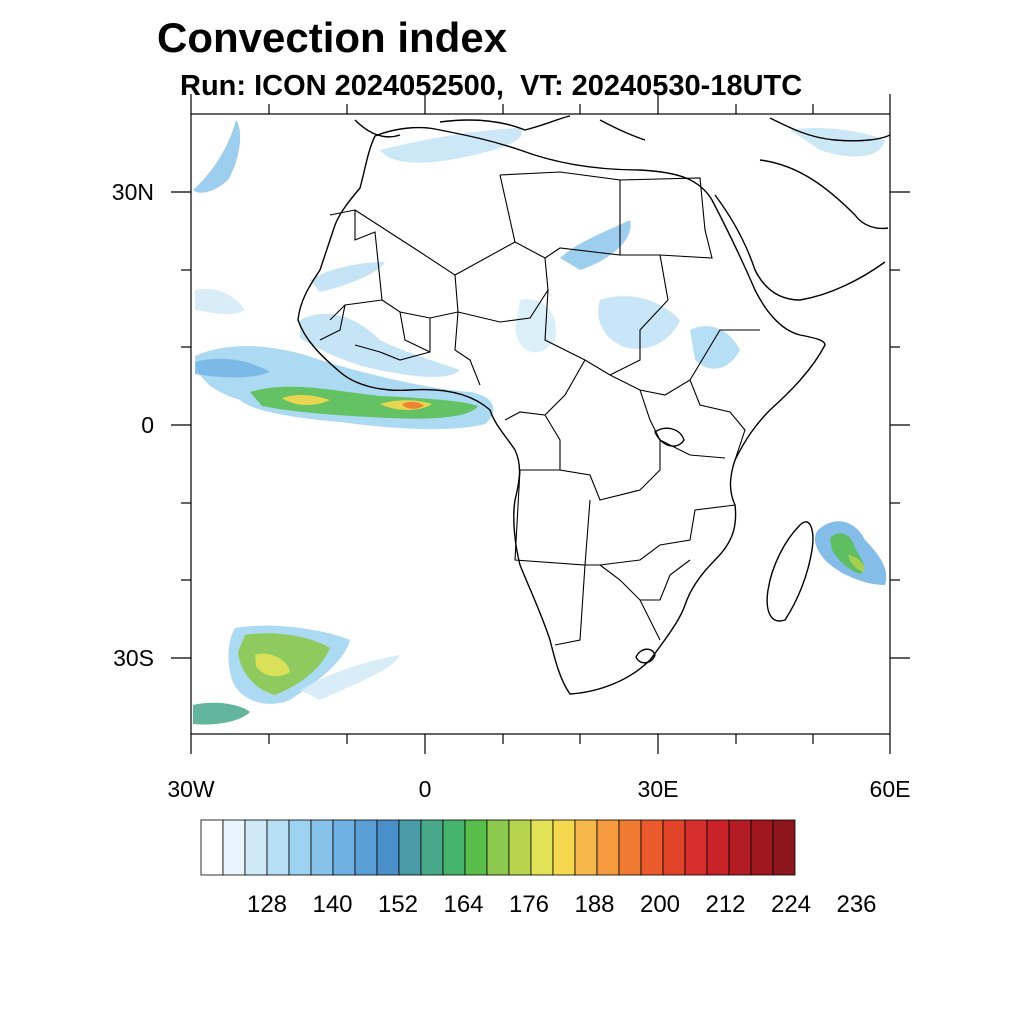  I want to click on lon-label-30w: 30W, so click(191, 789).